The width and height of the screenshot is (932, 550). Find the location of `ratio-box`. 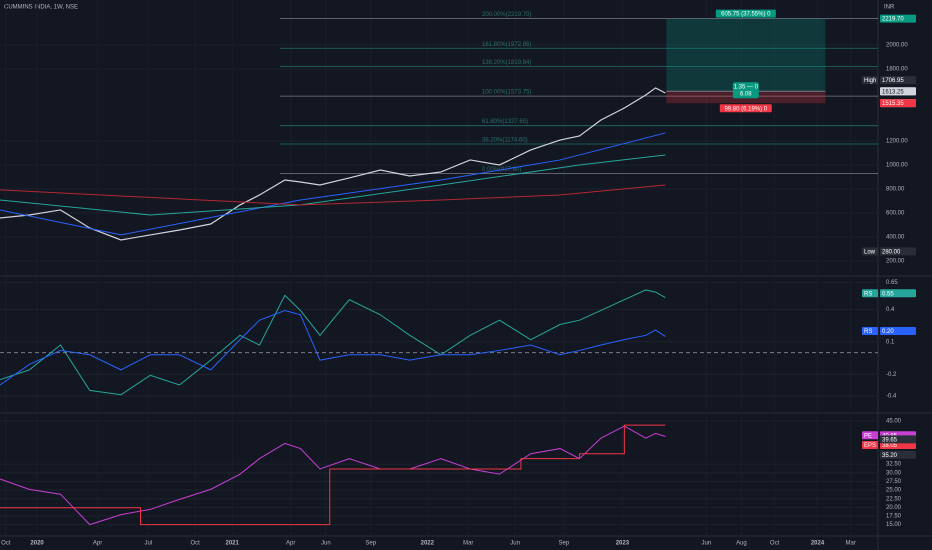

ratio-box is located at coordinates (745, 90).